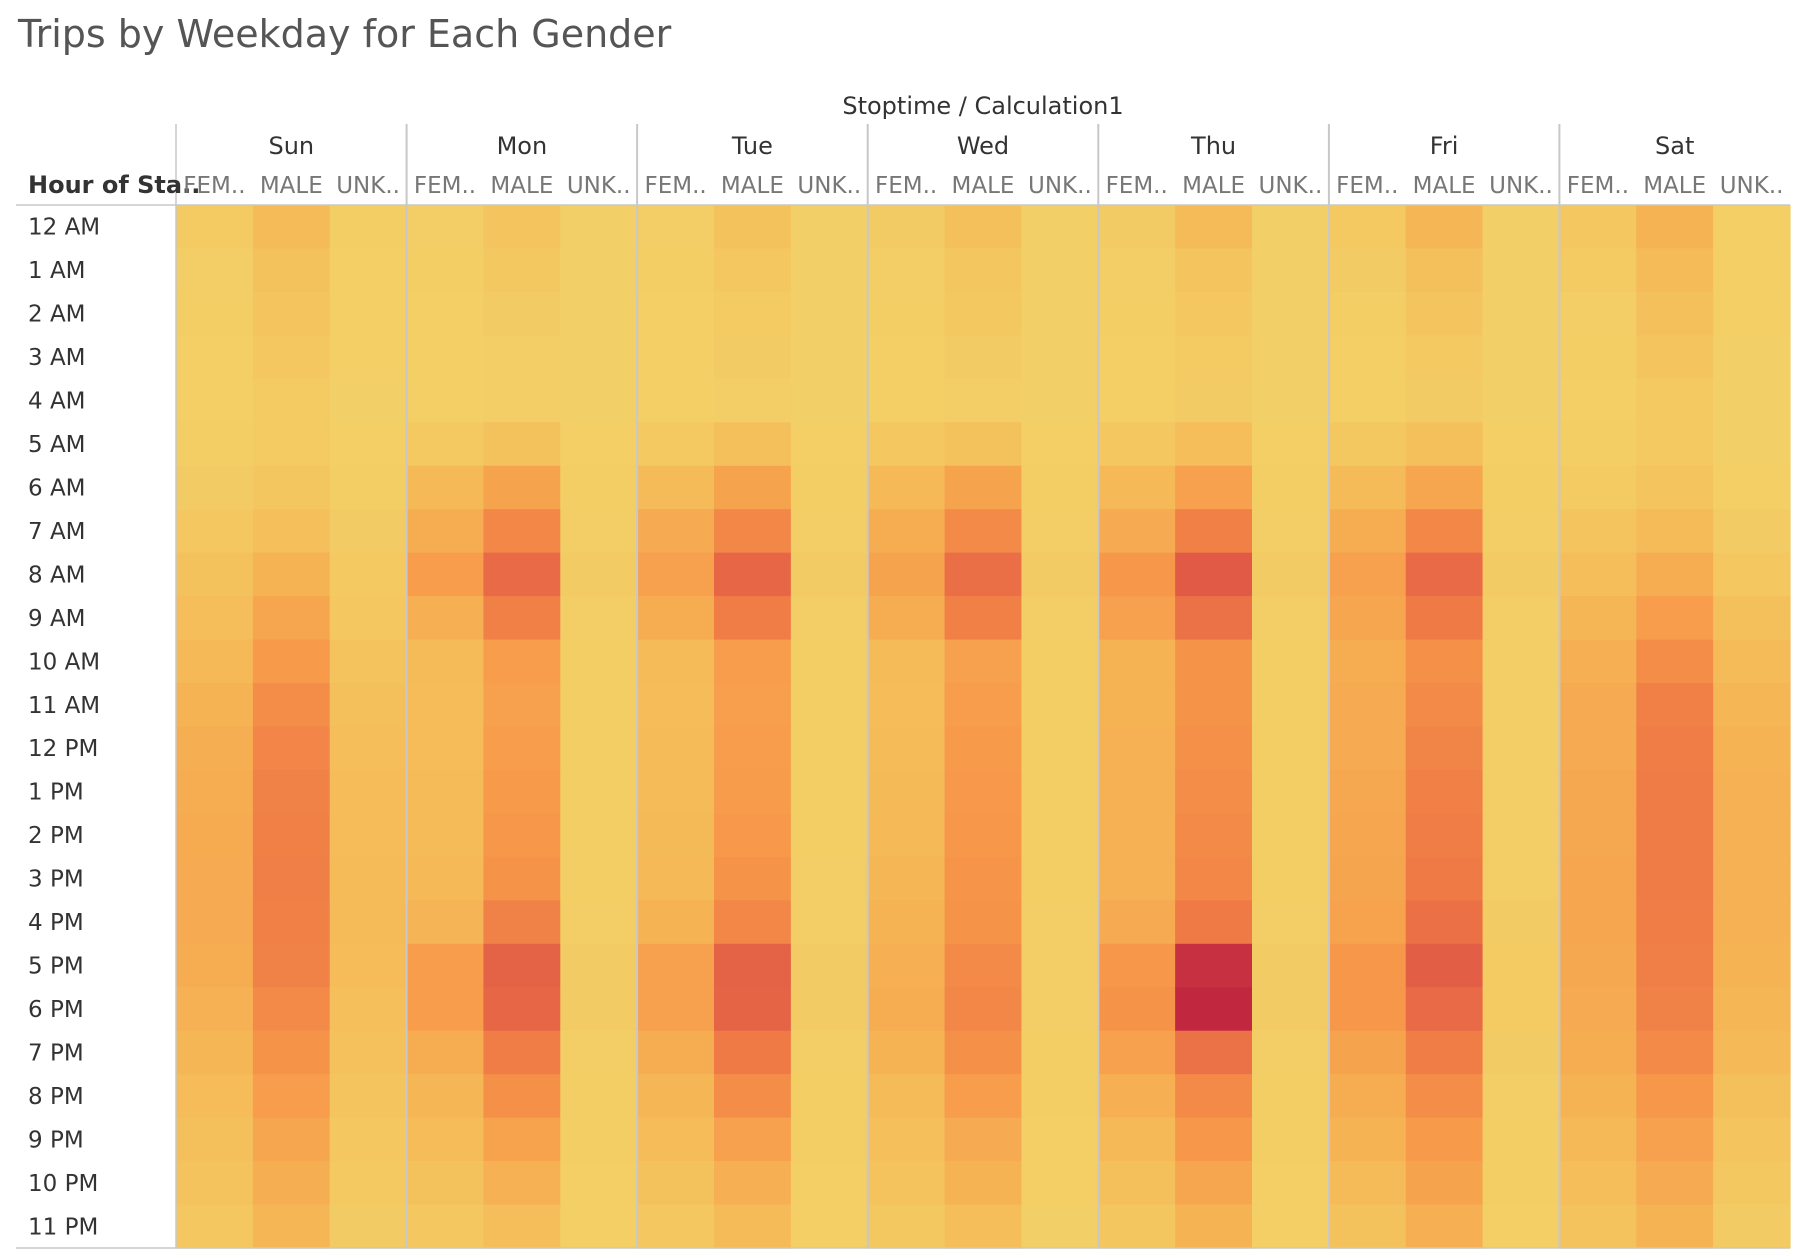 This screenshot has height=1256, width=1802. I want to click on heatmap-cell-mon-male-3-am, so click(522, 357).